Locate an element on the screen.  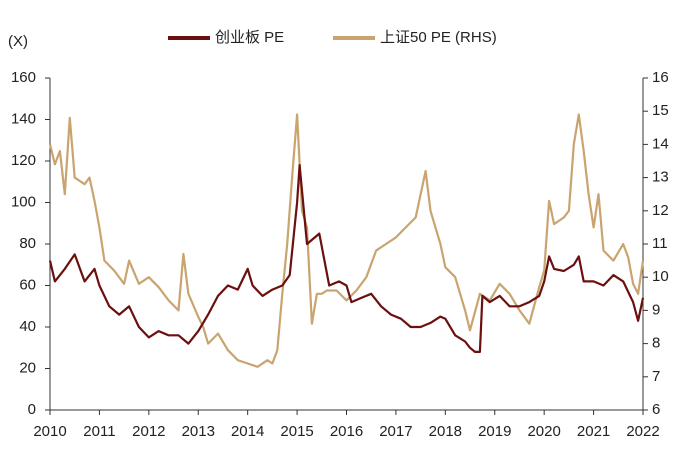
x-tick-label: 2022 is located at coordinates (642, 431).